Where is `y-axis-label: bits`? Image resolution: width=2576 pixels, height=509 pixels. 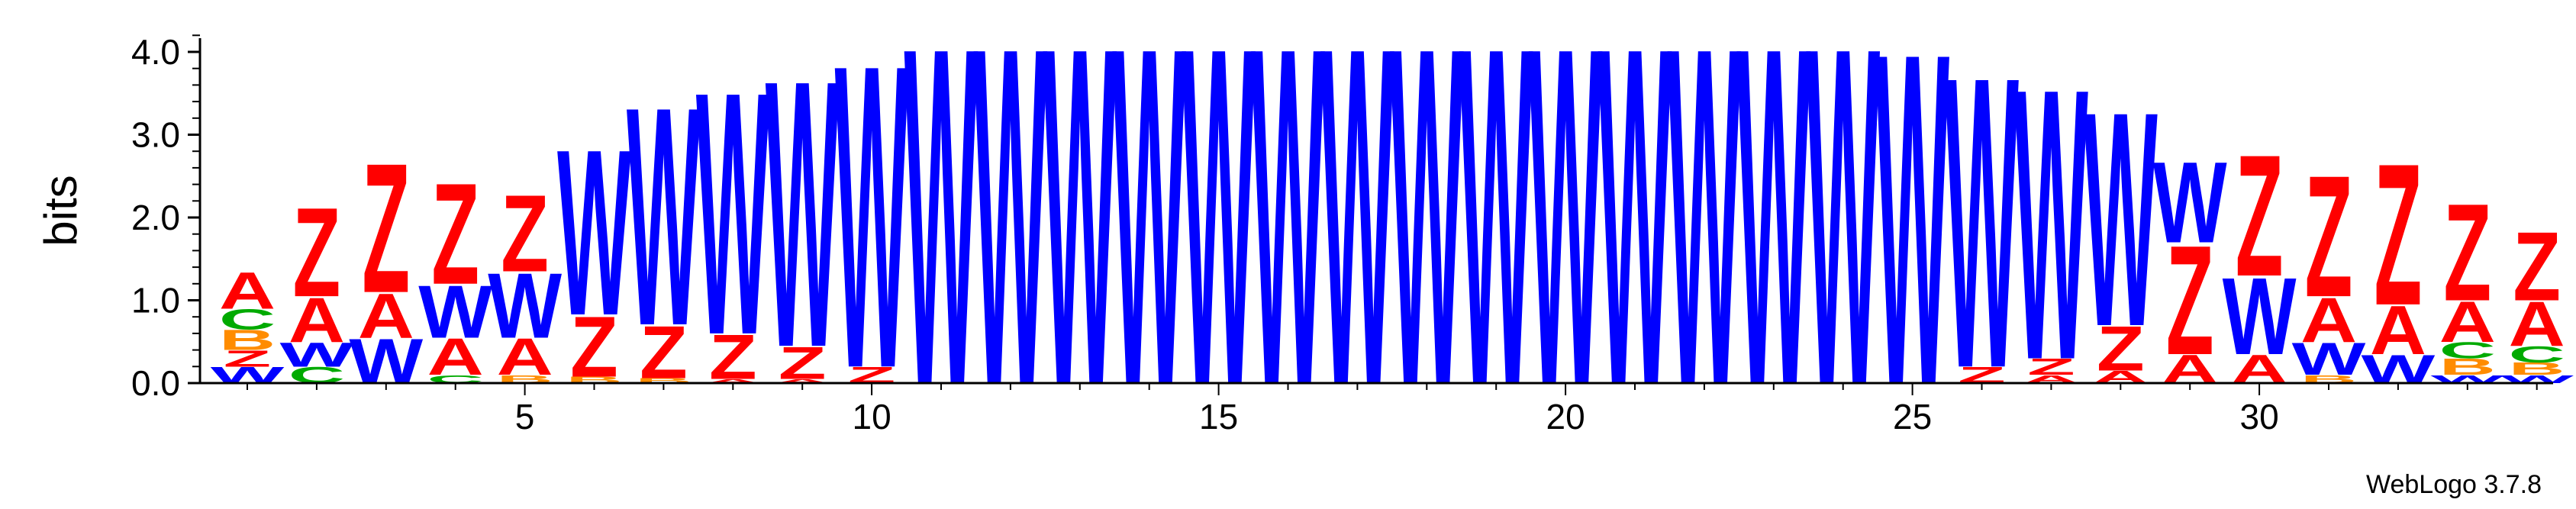 y-axis-label: bits is located at coordinates (61, 210).